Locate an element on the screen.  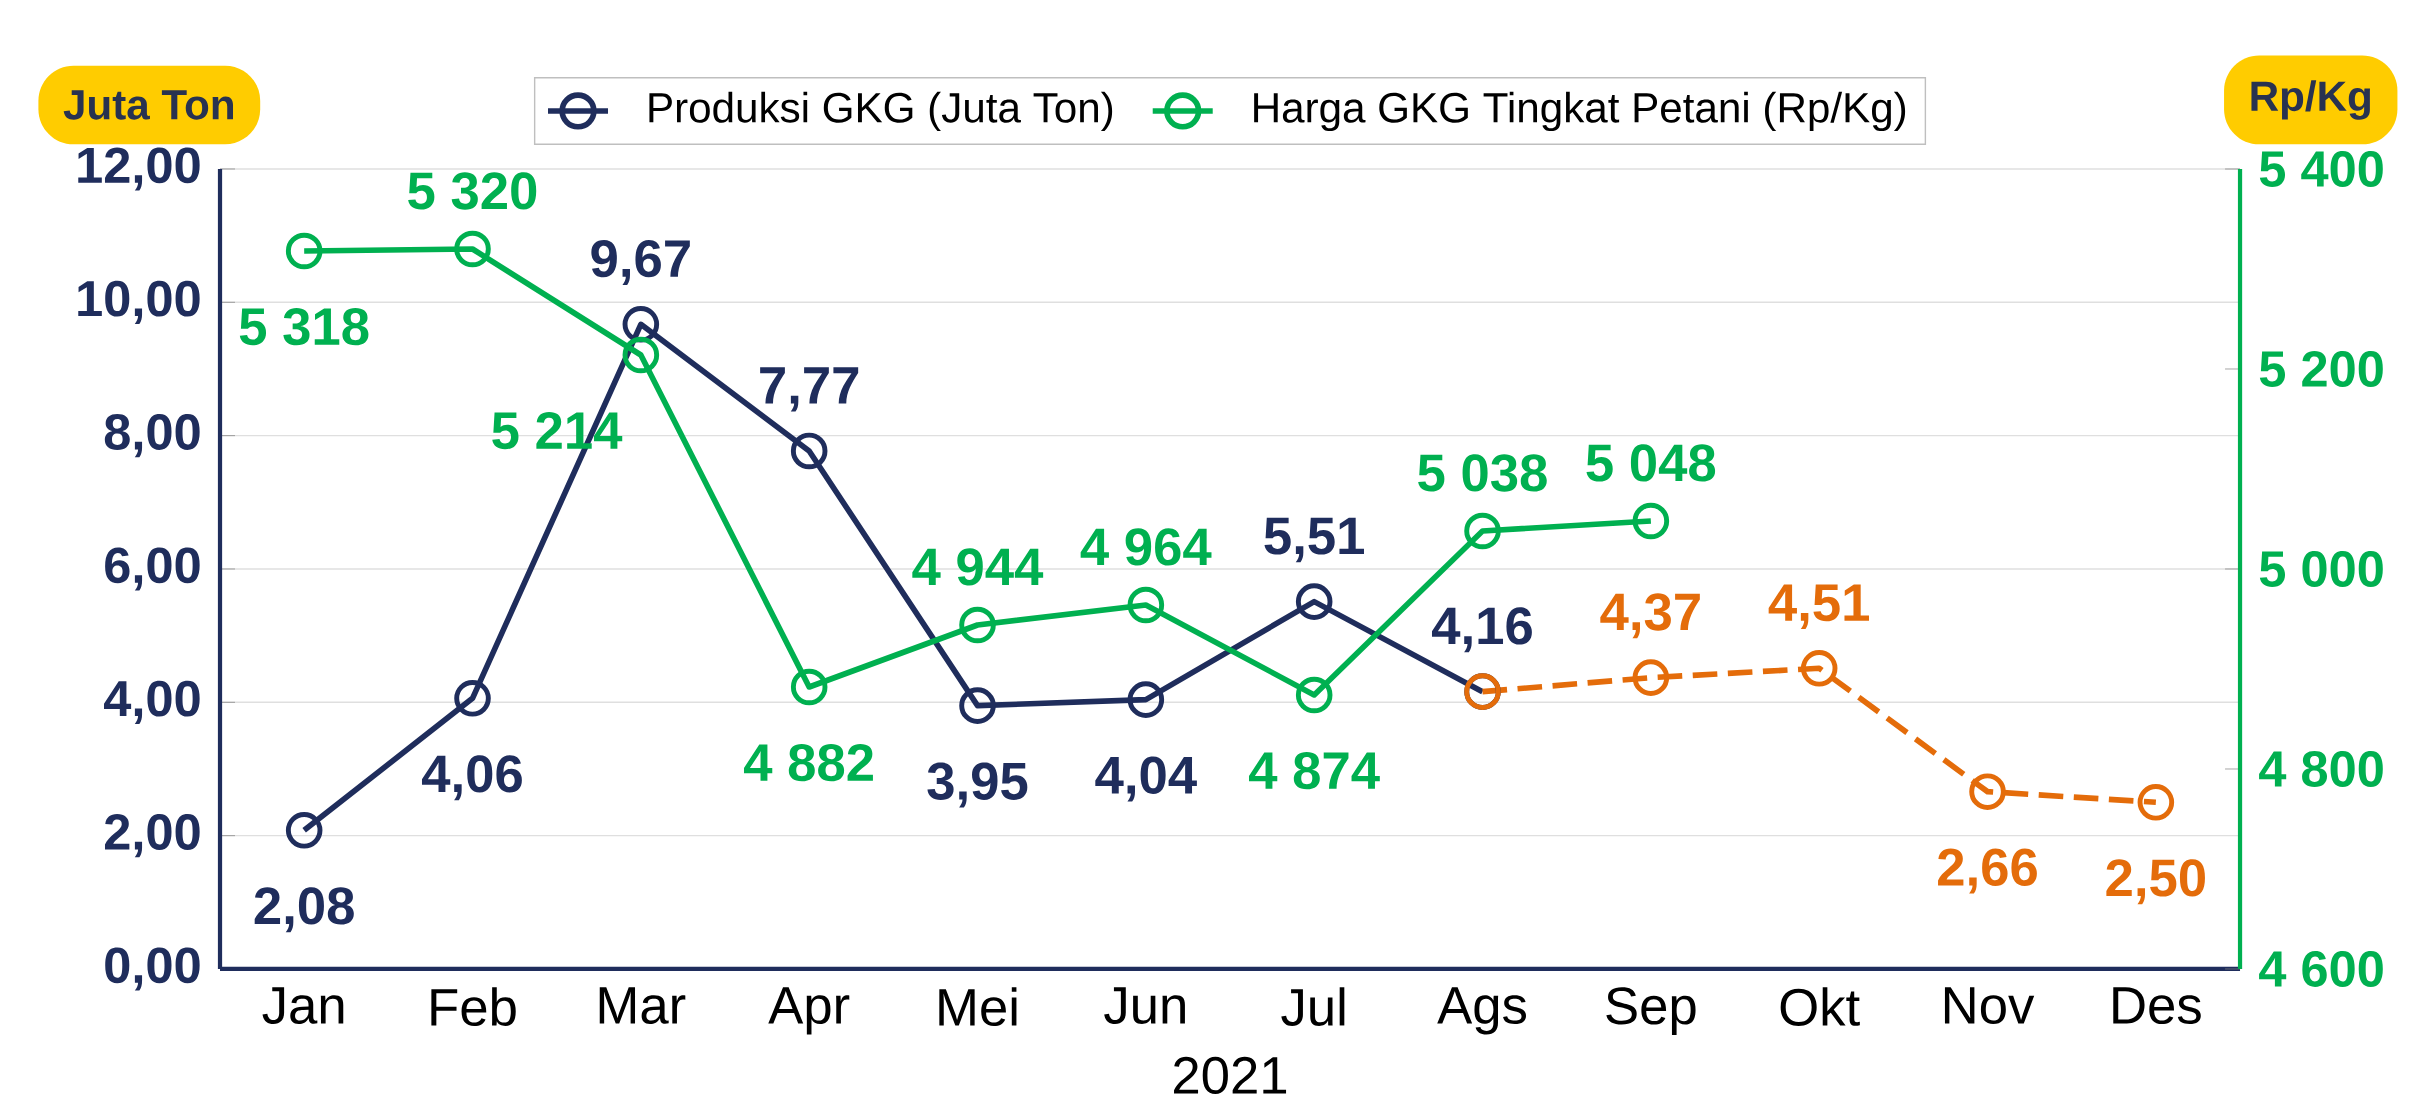
x-tick-label: Sep is located at coordinates (1651, 1011).